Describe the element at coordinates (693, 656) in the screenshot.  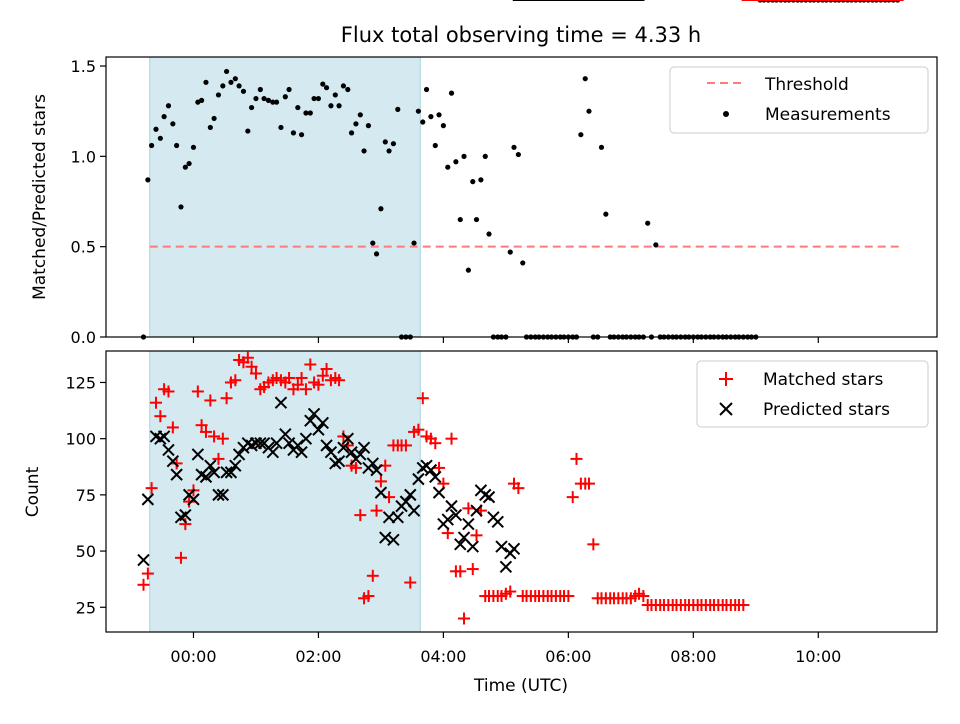
I see `count-xtick-label: 08:00` at that location.